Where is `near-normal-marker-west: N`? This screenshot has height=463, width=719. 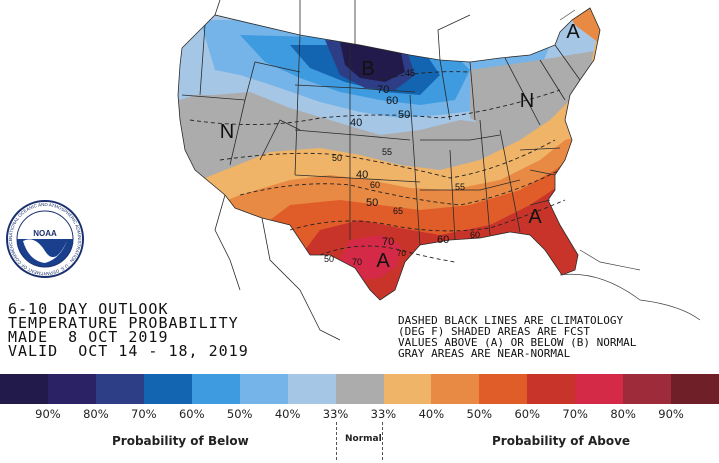
near-normal-marker-west: N is located at coordinates (227, 132).